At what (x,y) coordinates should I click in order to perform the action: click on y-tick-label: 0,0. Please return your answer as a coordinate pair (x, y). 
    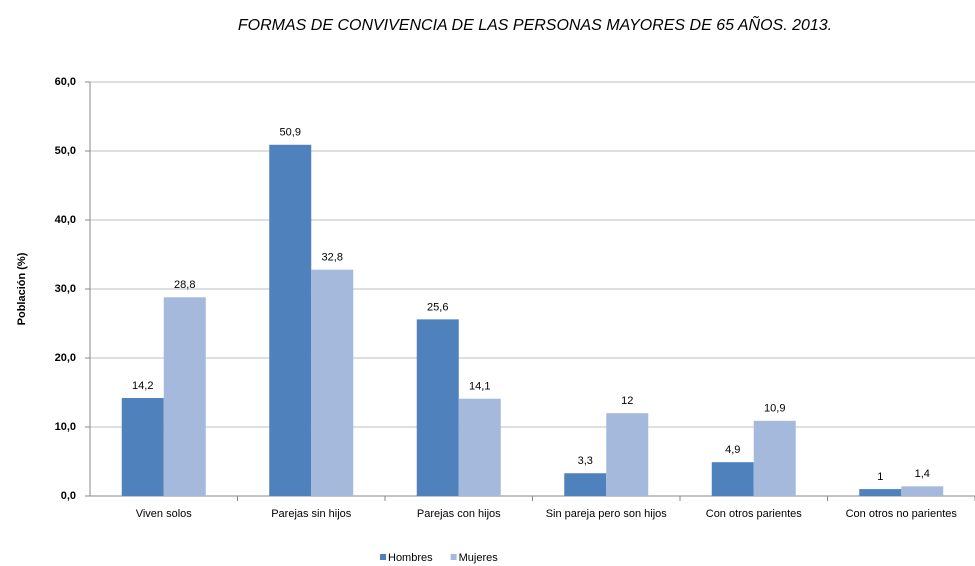
    Looking at the image, I should click on (68, 496).